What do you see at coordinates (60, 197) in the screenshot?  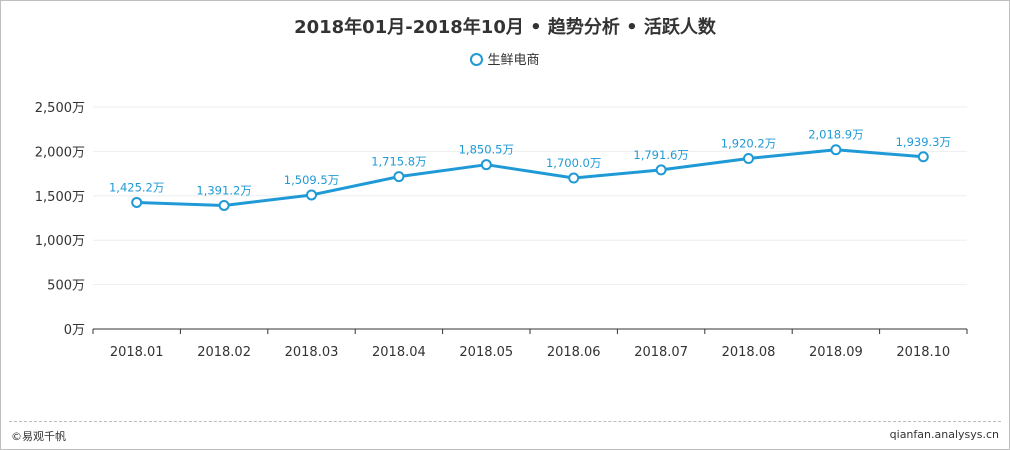 I see `y-tick-label: 1,500万` at bounding box center [60, 197].